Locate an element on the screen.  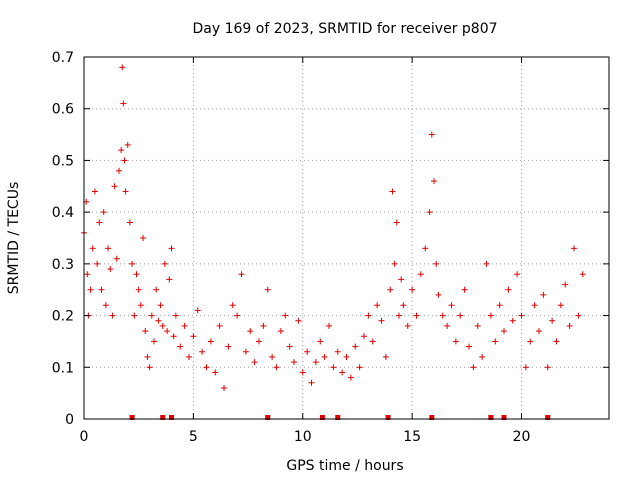
data-gap-markers is located at coordinates (340, 417).